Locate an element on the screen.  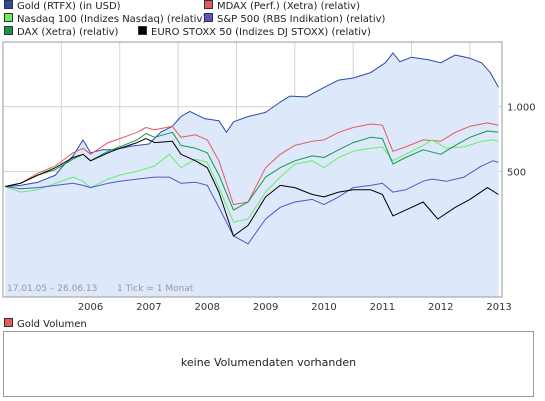
date-range-label: 17.01.05 – 26.06.13 is located at coordinates (52, 289).